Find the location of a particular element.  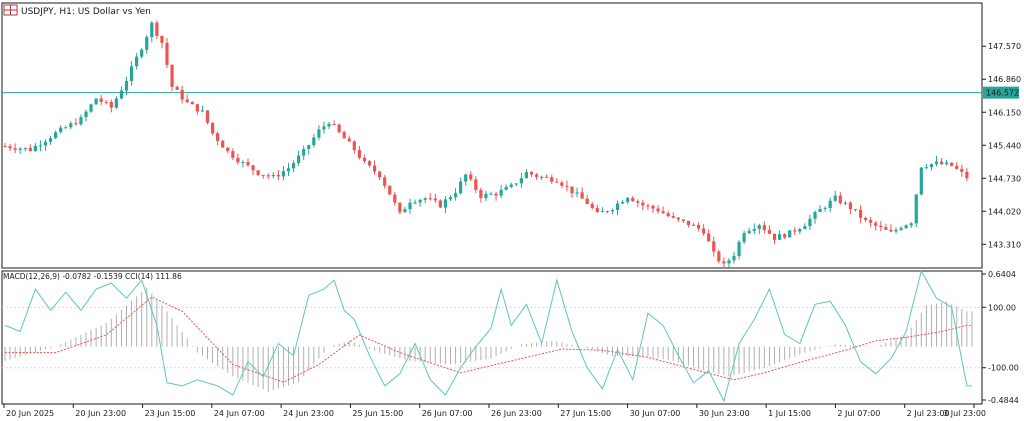

chart-grid-icon is located at coordinates (10, 10).